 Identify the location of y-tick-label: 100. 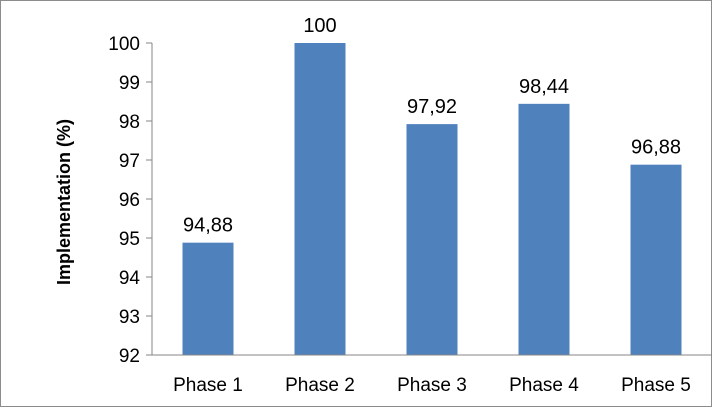
(124, 44).